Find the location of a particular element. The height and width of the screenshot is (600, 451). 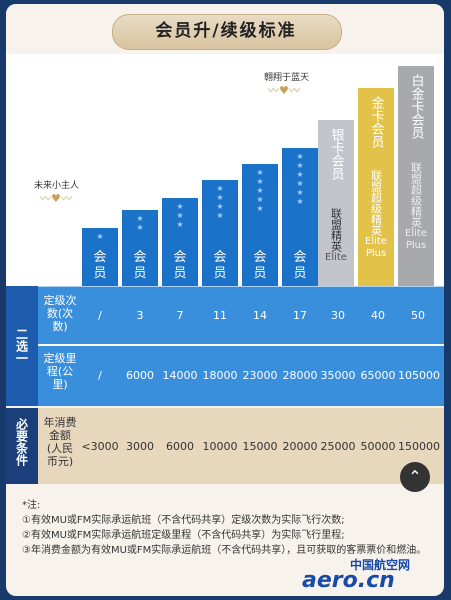

row-value: <3000 is located at coordinates (100, 446).